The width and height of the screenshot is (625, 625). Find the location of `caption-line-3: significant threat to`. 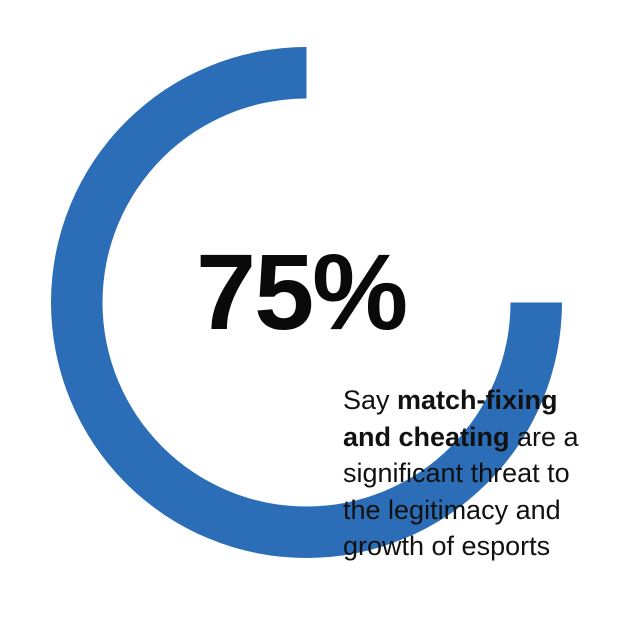

caption-line-3: significant threat to is located at coordinates (478, 473).